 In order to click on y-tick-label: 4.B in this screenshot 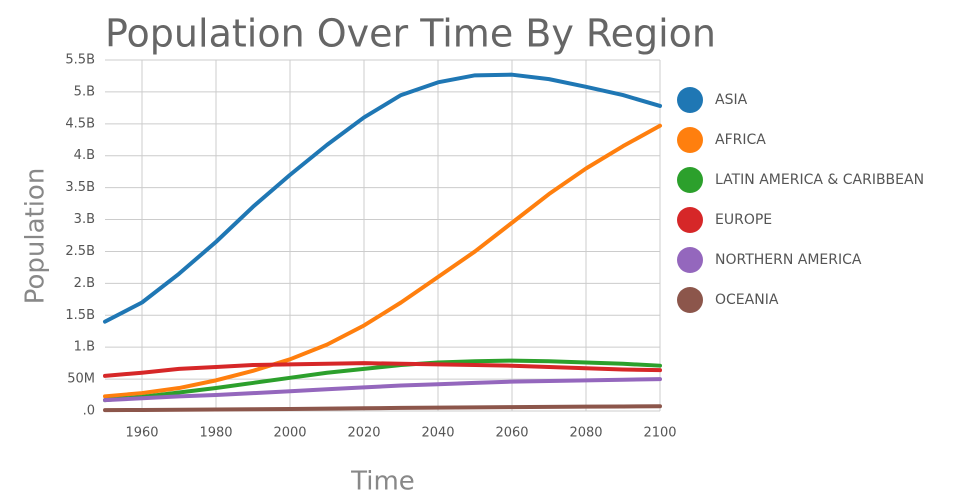, I will do `click(84, 155)`.